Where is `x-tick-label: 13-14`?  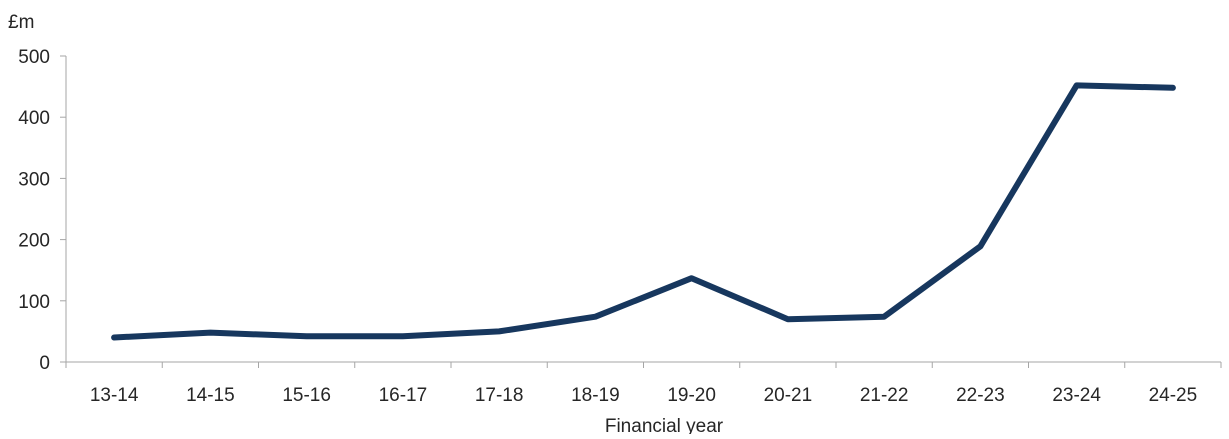 x-tick-label: 13-14 is located at coordinates (114, 395).